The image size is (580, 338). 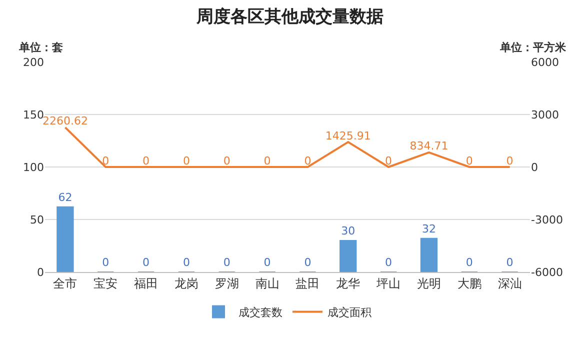 I want to click on data-label: 834.71, so click(x=429, y=146).